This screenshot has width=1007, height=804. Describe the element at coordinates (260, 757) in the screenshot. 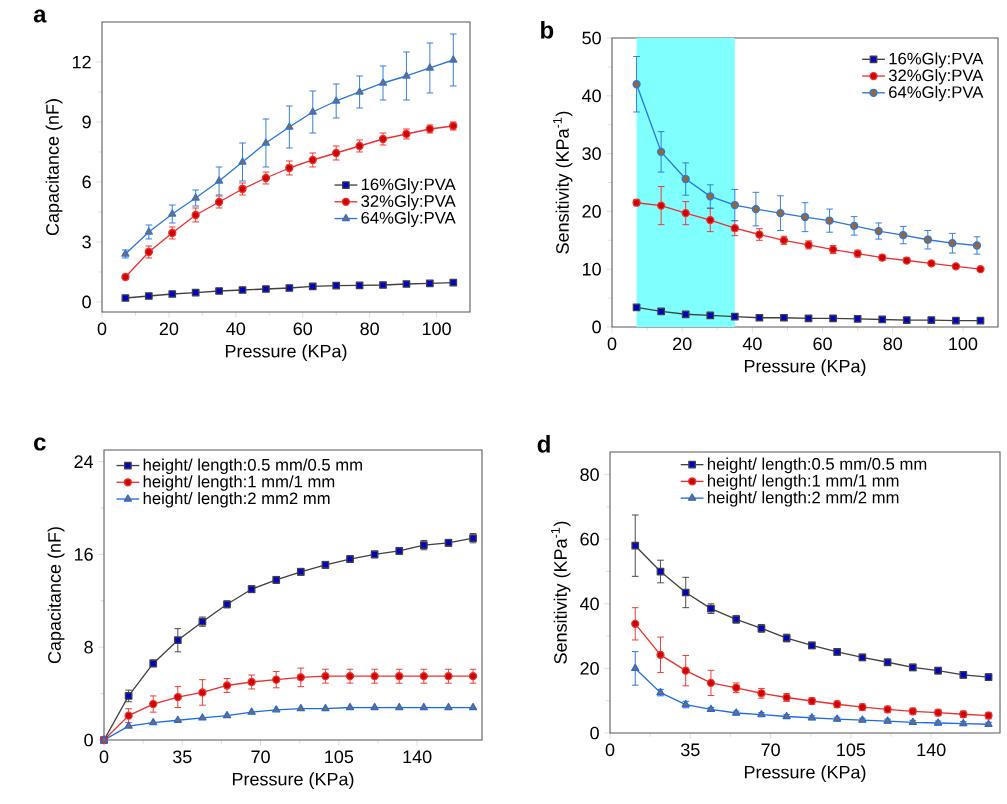

I see `x-tick-label: 70` at that location.